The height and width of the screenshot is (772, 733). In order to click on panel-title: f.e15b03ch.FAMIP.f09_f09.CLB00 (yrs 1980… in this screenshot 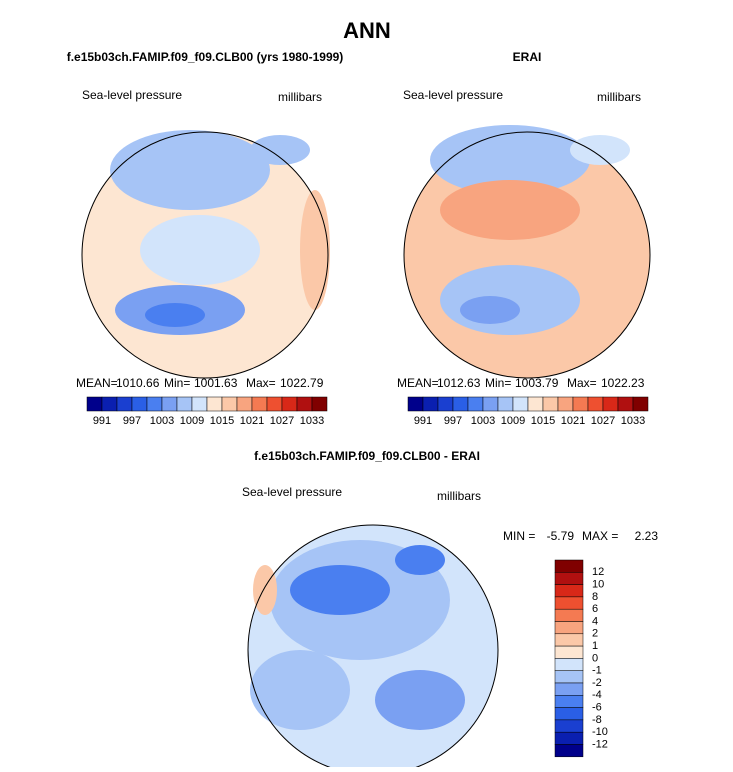, I will do `click(205, 57)`.